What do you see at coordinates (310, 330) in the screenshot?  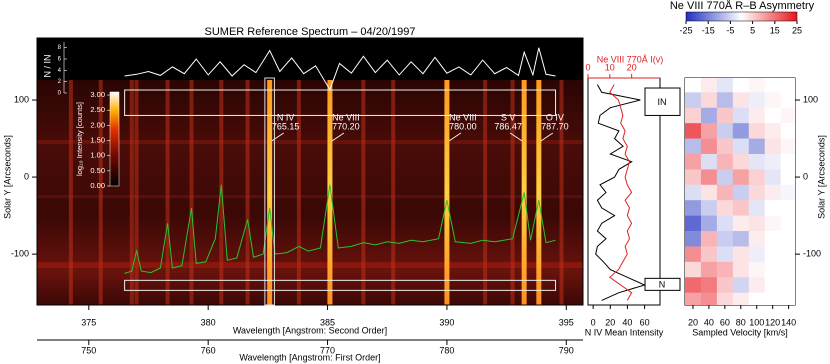 I see `axis-label: Wavelength [Angstrom: Second Order]` at bounding box center [310, 330].